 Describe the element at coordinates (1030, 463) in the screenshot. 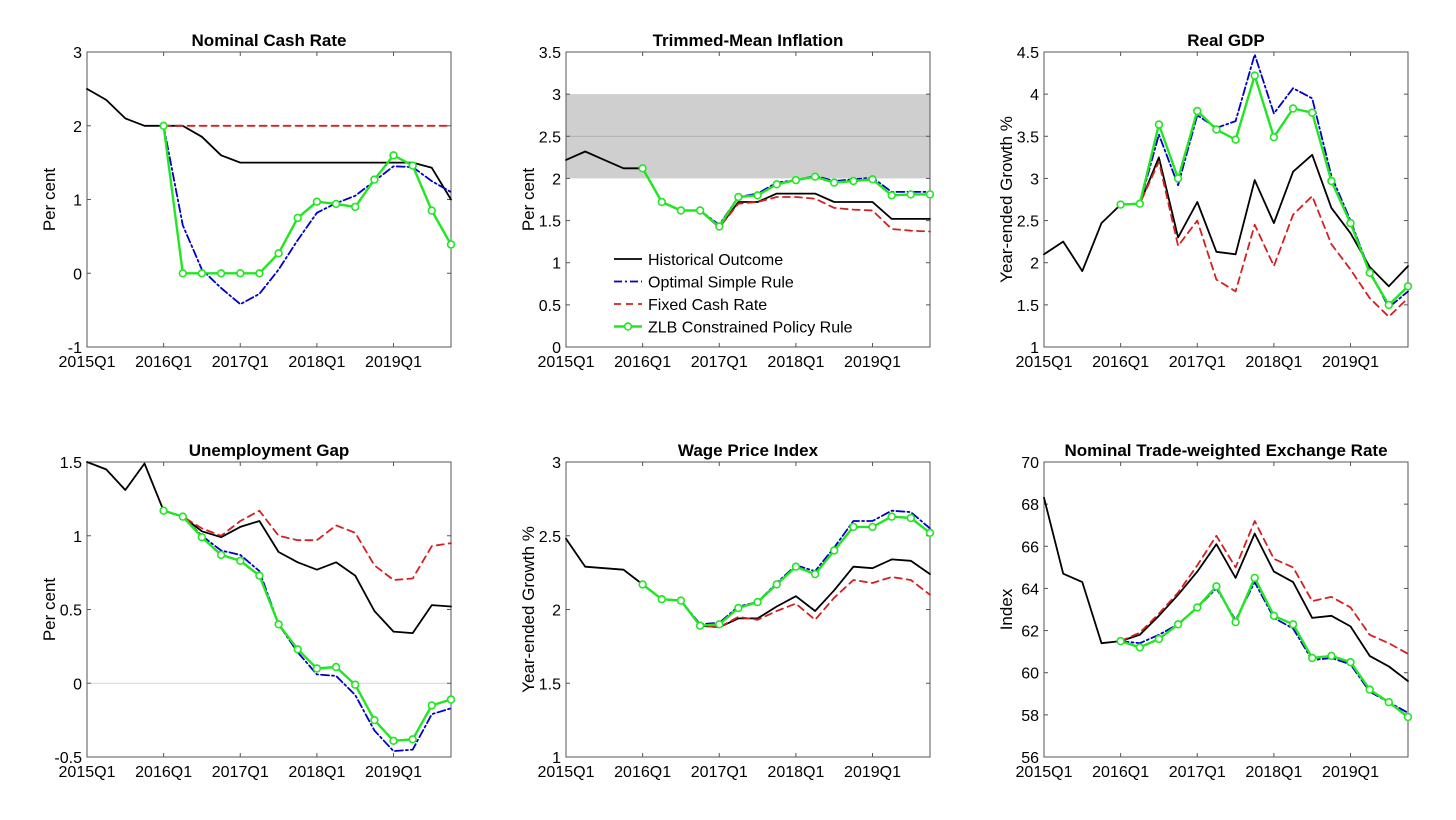

I see `y-tick-label: 70` at that location.